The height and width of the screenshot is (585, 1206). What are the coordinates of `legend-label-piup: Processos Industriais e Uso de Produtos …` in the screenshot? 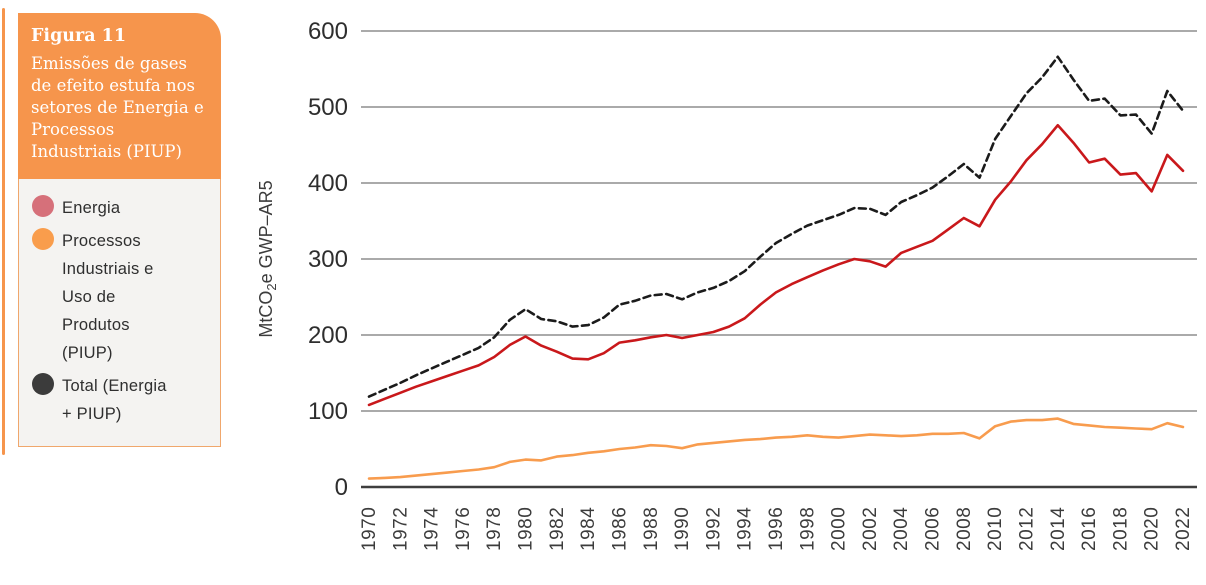 It's located at (108, 297).